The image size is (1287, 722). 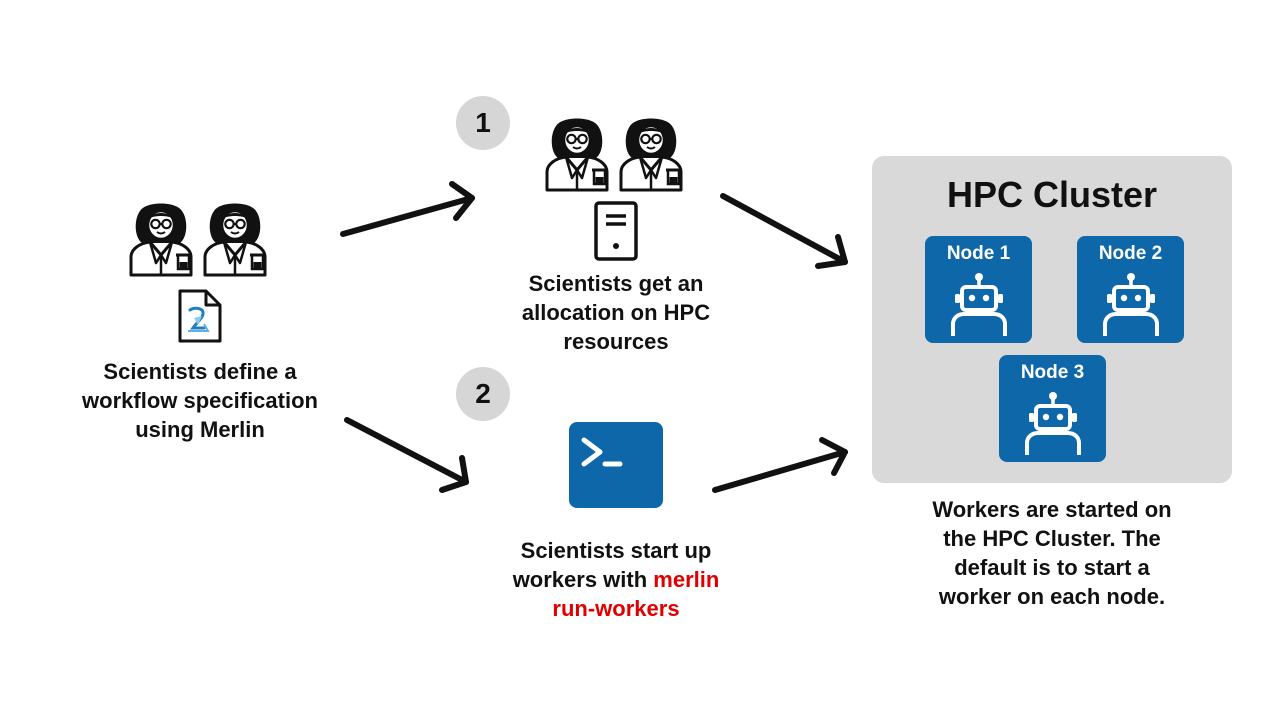 I want to click on caption-line: Scientists define a, so click(x=200, y=371).